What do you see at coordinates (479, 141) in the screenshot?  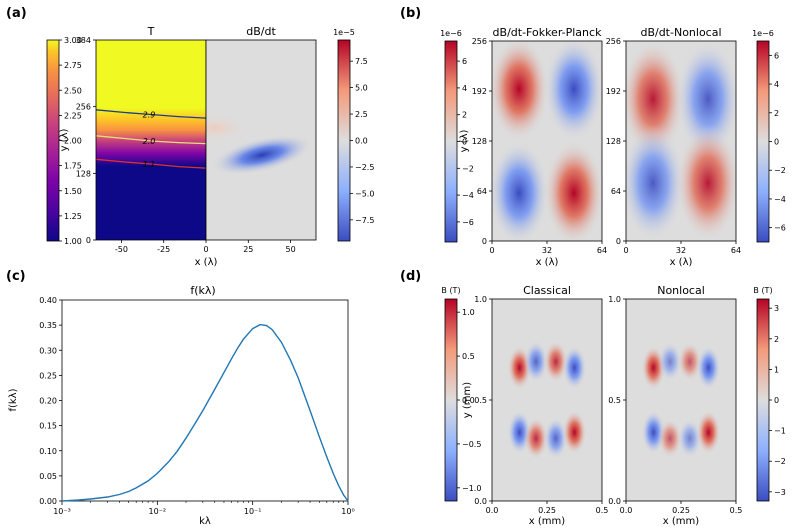 I see `b-y1-tick-label: 128` at bounding box center [479, 141].